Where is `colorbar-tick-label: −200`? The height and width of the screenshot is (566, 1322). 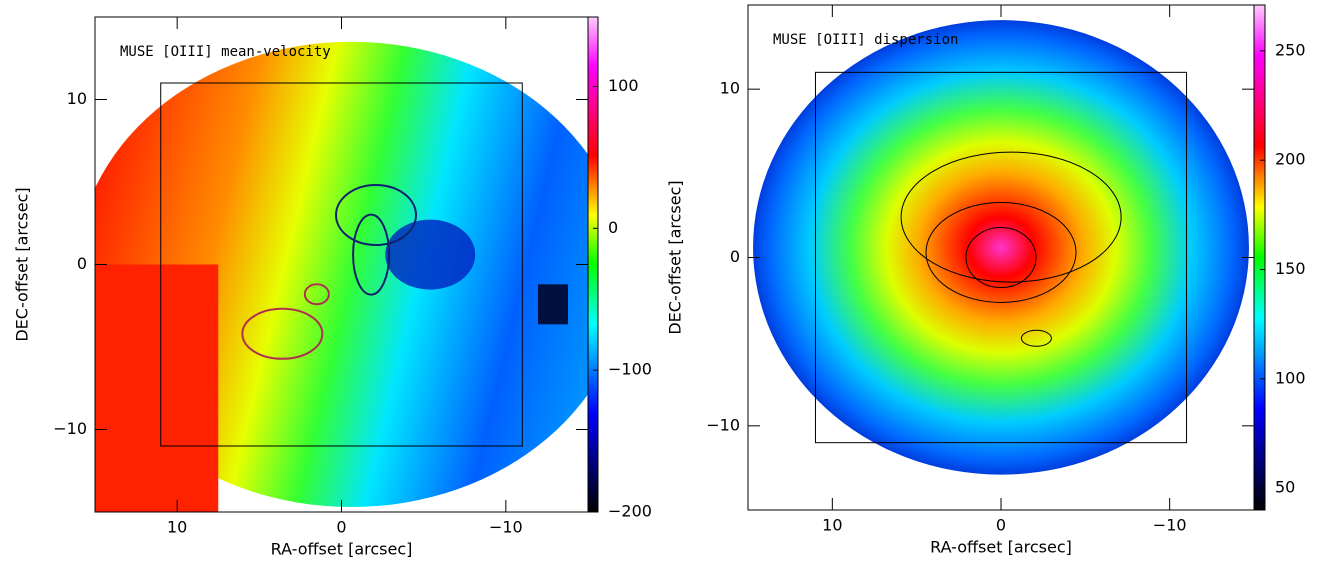
colorbar-tick-label: −200 is located at coordinates (630, 511).